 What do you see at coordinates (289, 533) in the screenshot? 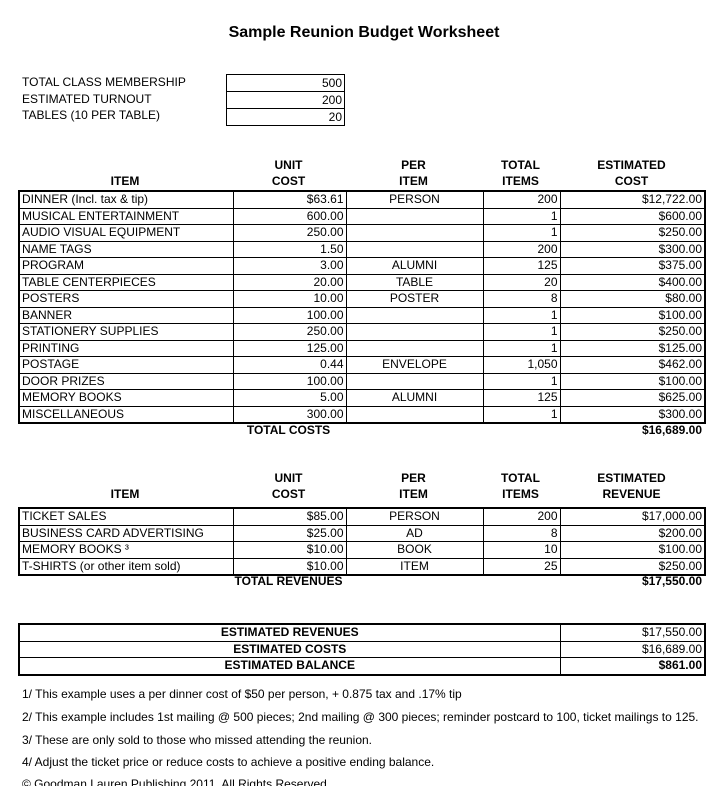
I see `unit-cost: $25.00` at bounding box center [289, 533].